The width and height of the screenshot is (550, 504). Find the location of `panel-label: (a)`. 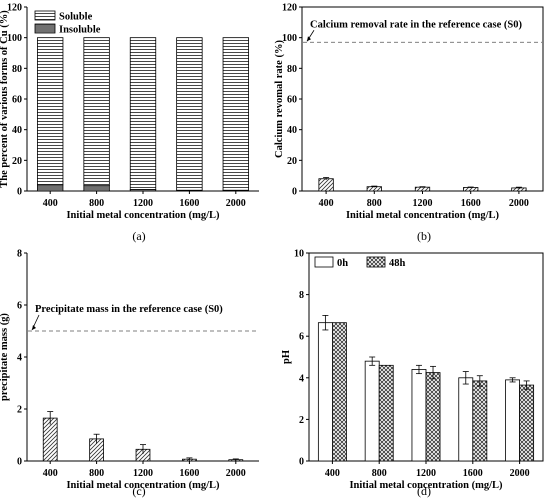

panel-label: (a) is located at coordinates (138, 236).